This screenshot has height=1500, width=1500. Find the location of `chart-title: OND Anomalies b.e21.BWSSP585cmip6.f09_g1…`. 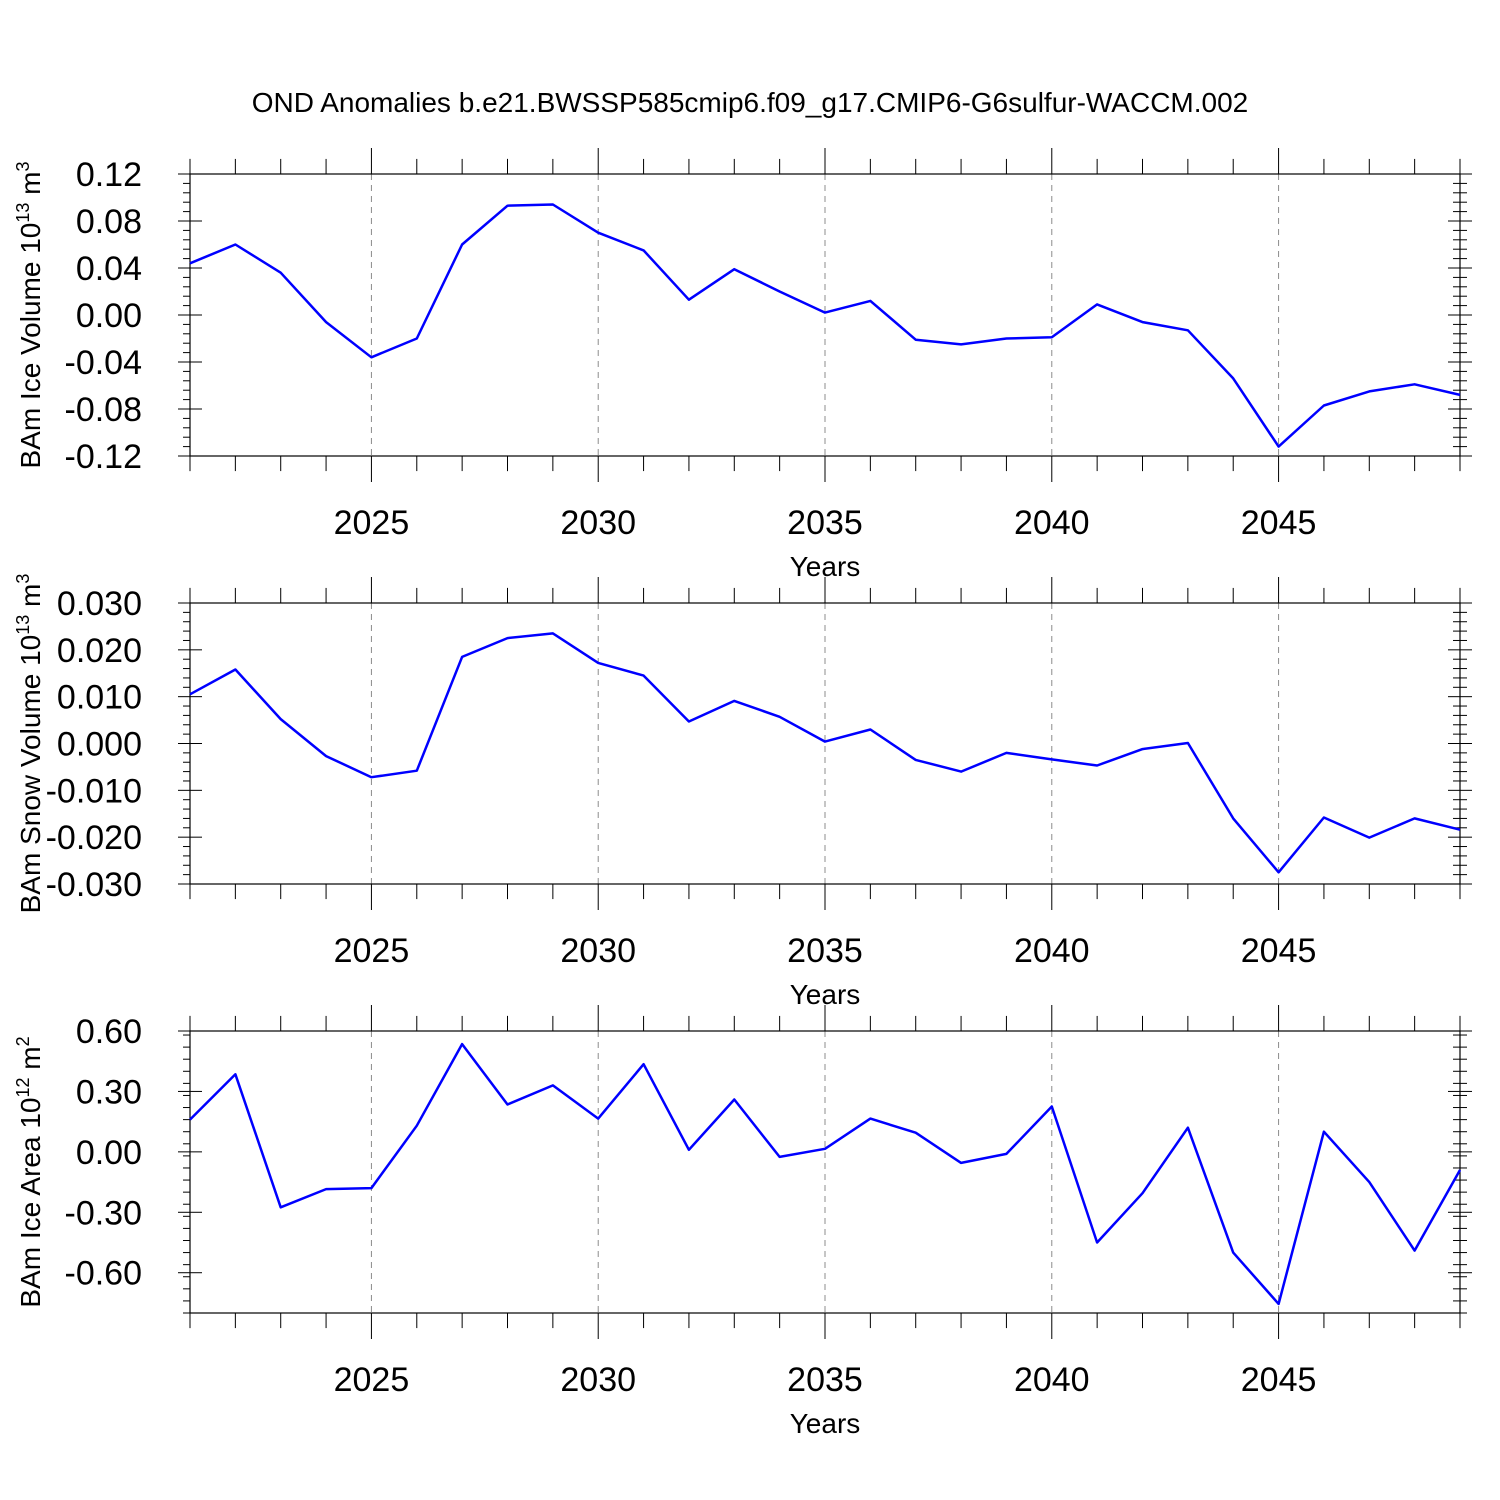

chart-title: OND Anomalies b.e21.BWSSP585cmip6.f09_g1… is located at coordinates (750, 102).